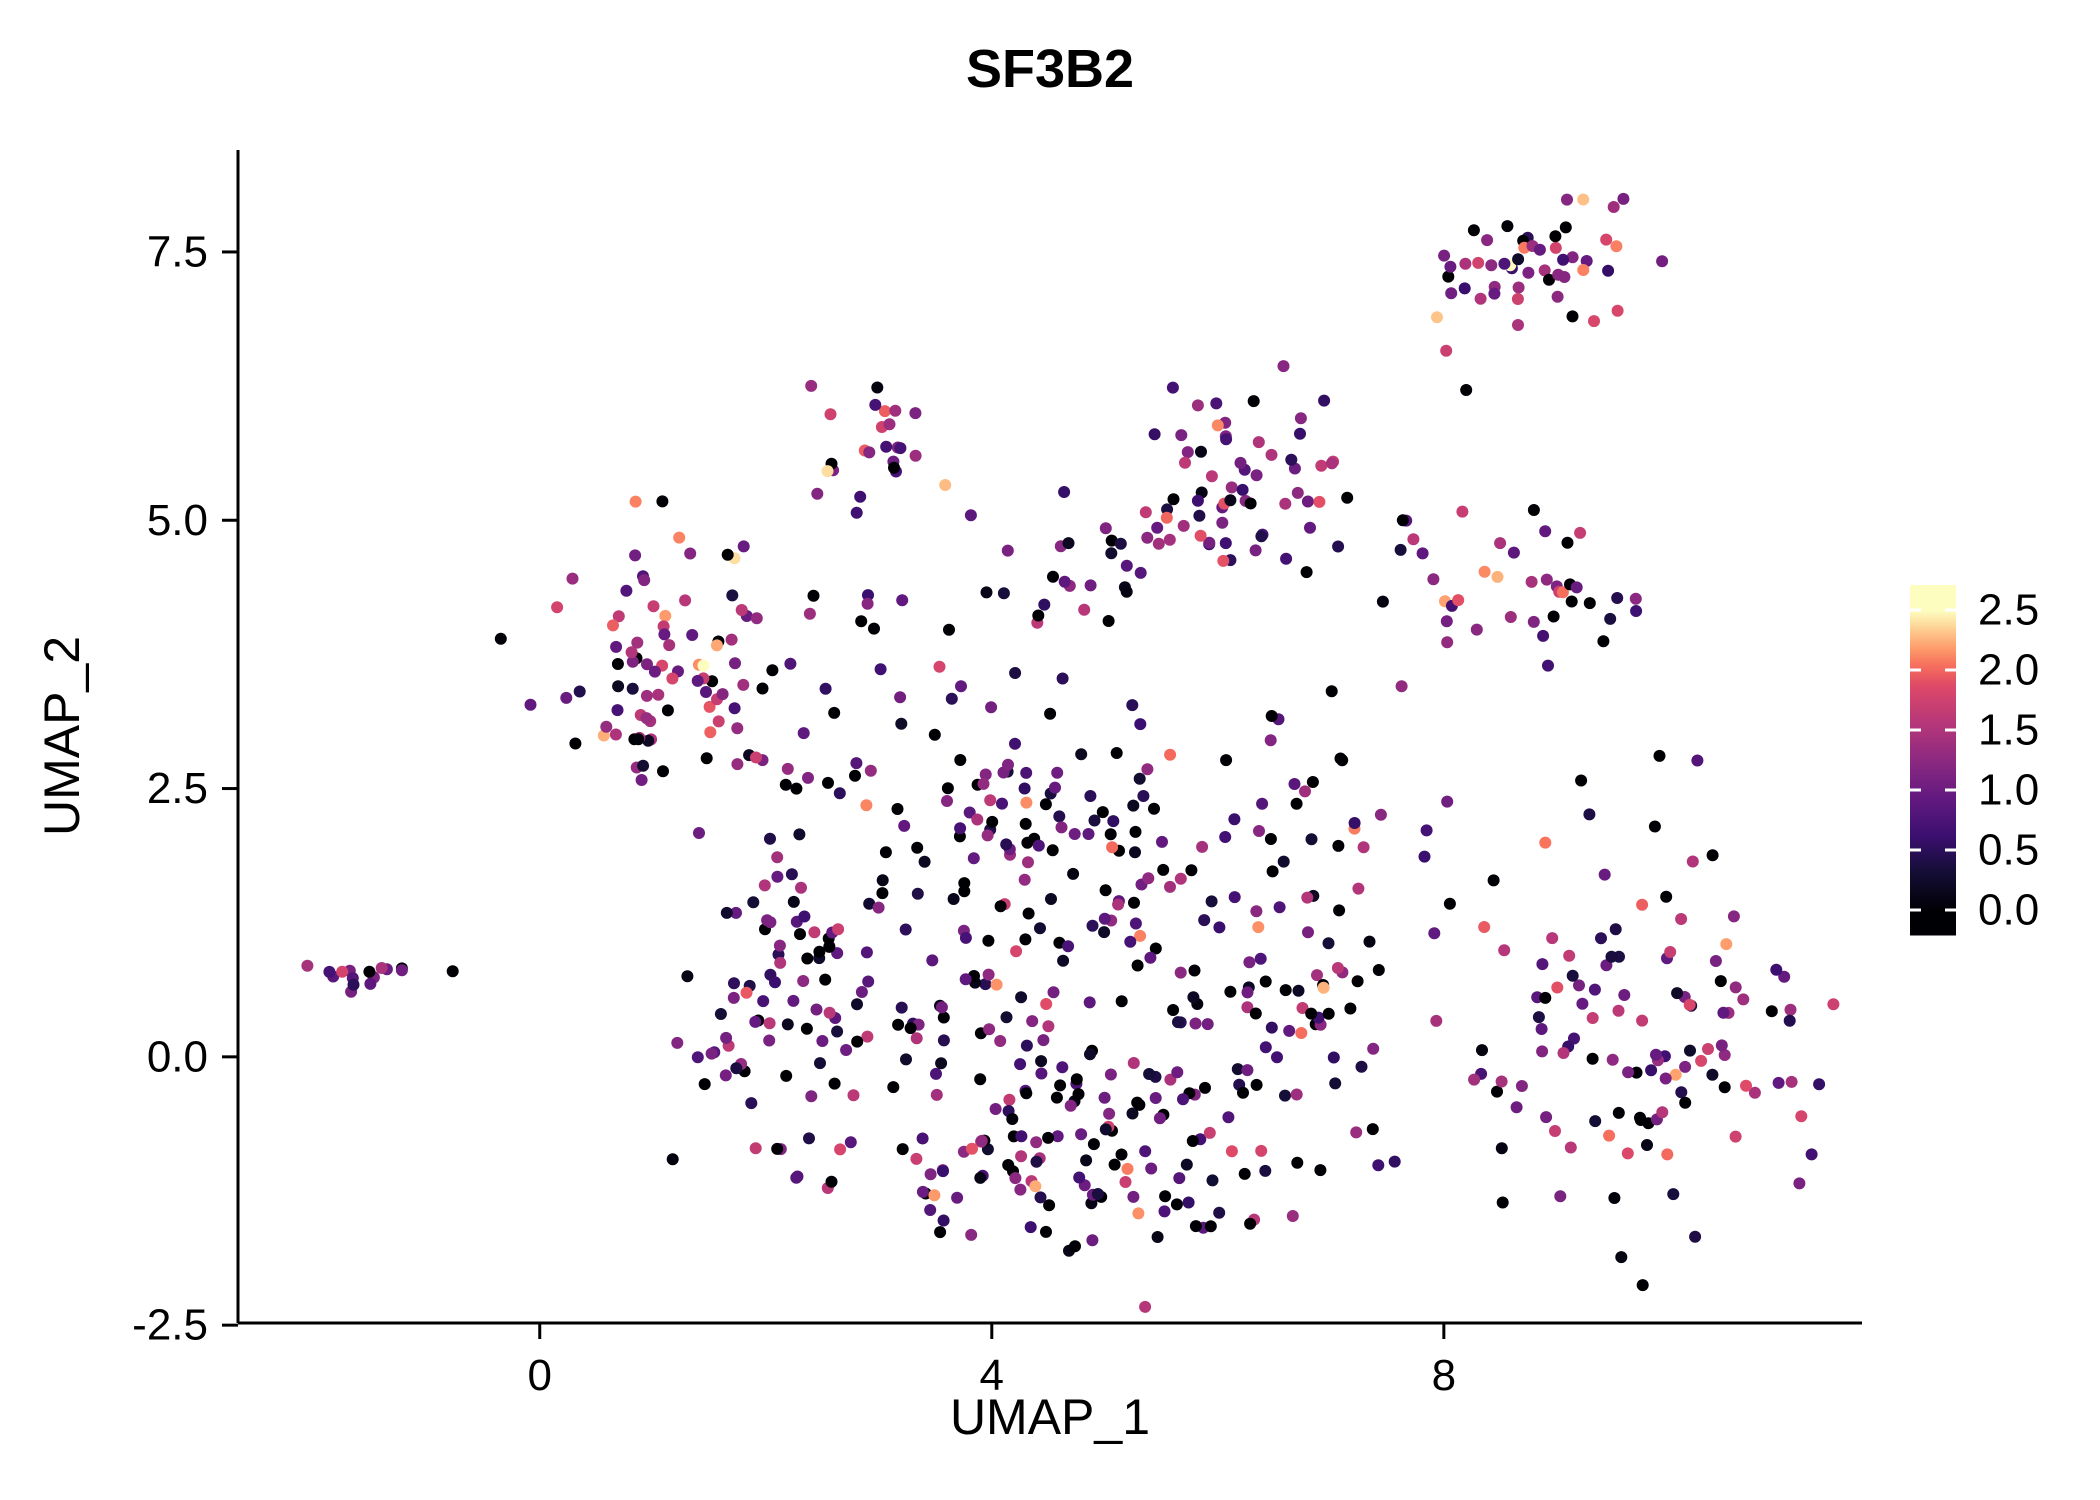 Image resolution: width=2100 pixels, height=1500 pixels. Describe the element at coordinates (2008, 910) in the screenshot. I see `legend-tick-label: 0.0` at that location.